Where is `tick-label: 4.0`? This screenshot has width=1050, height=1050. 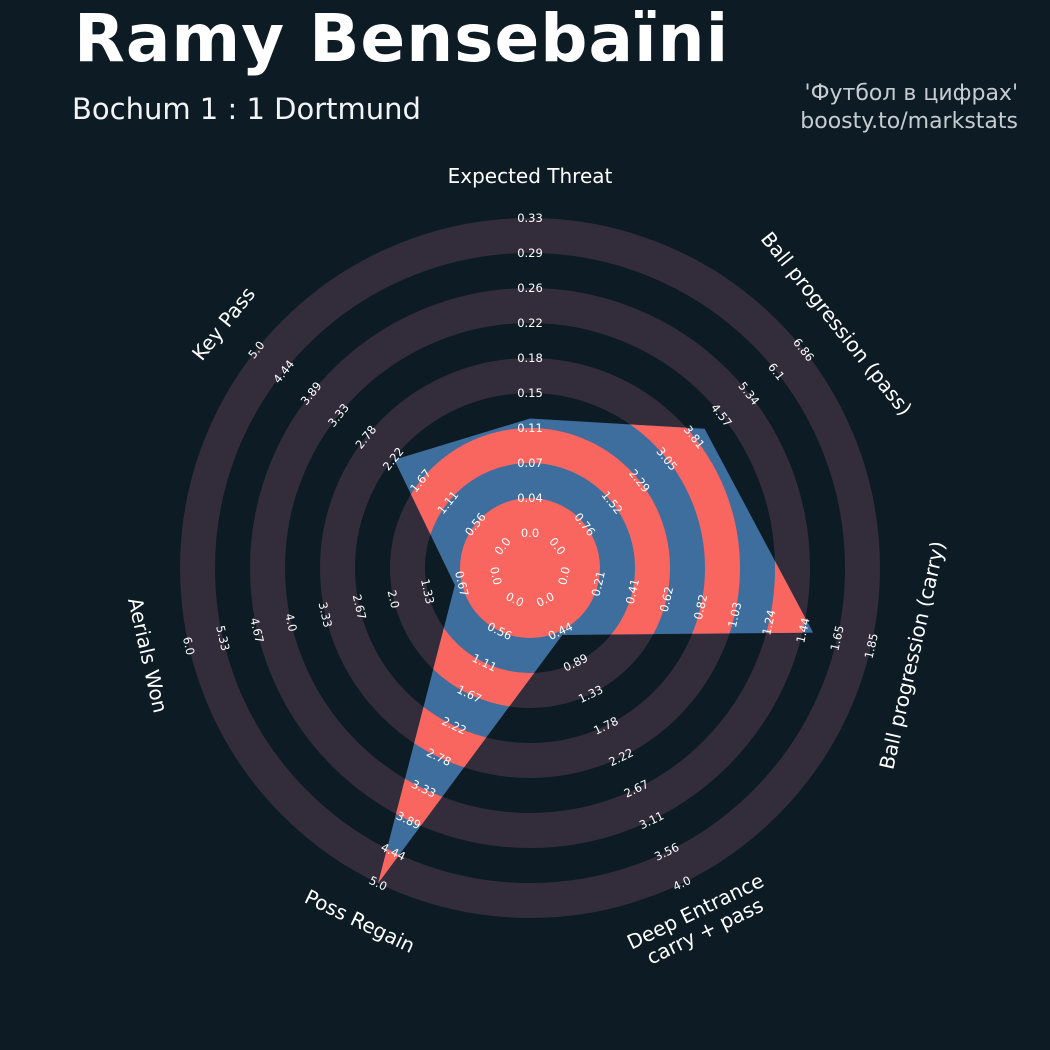 tick-label: 4.0 is located at coordinates (291, 622).